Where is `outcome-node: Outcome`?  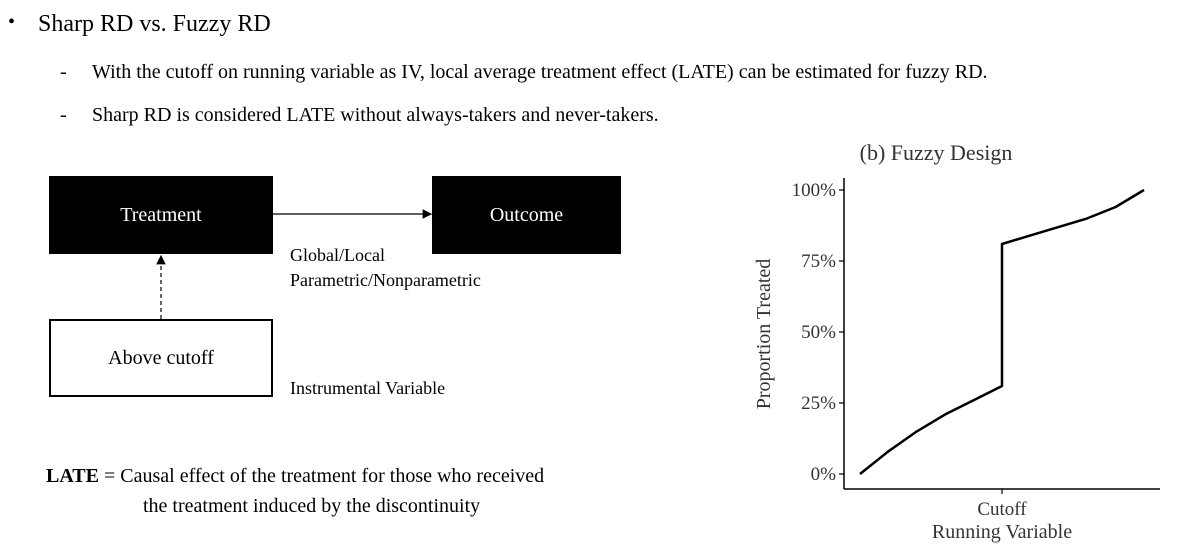 outcome-node: Outcome is located at coordinates (526, 215).